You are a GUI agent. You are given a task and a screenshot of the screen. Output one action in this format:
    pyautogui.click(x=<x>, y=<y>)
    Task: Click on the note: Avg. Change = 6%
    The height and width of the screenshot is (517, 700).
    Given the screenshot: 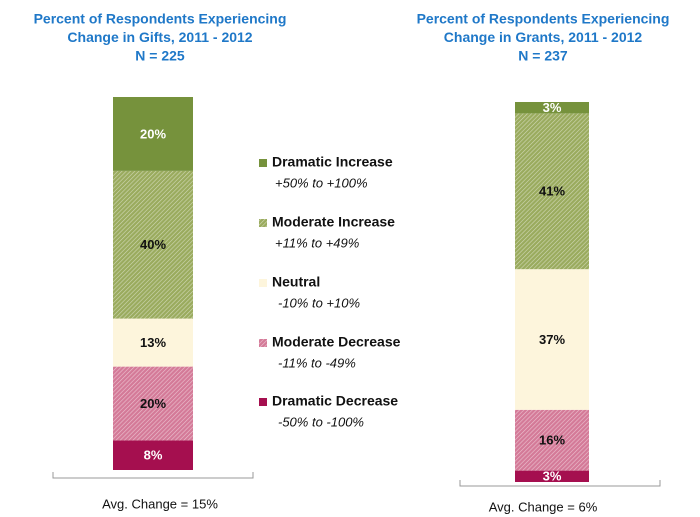 What is the action you would take?
    pyautogui.click(x=543, y=506)
    